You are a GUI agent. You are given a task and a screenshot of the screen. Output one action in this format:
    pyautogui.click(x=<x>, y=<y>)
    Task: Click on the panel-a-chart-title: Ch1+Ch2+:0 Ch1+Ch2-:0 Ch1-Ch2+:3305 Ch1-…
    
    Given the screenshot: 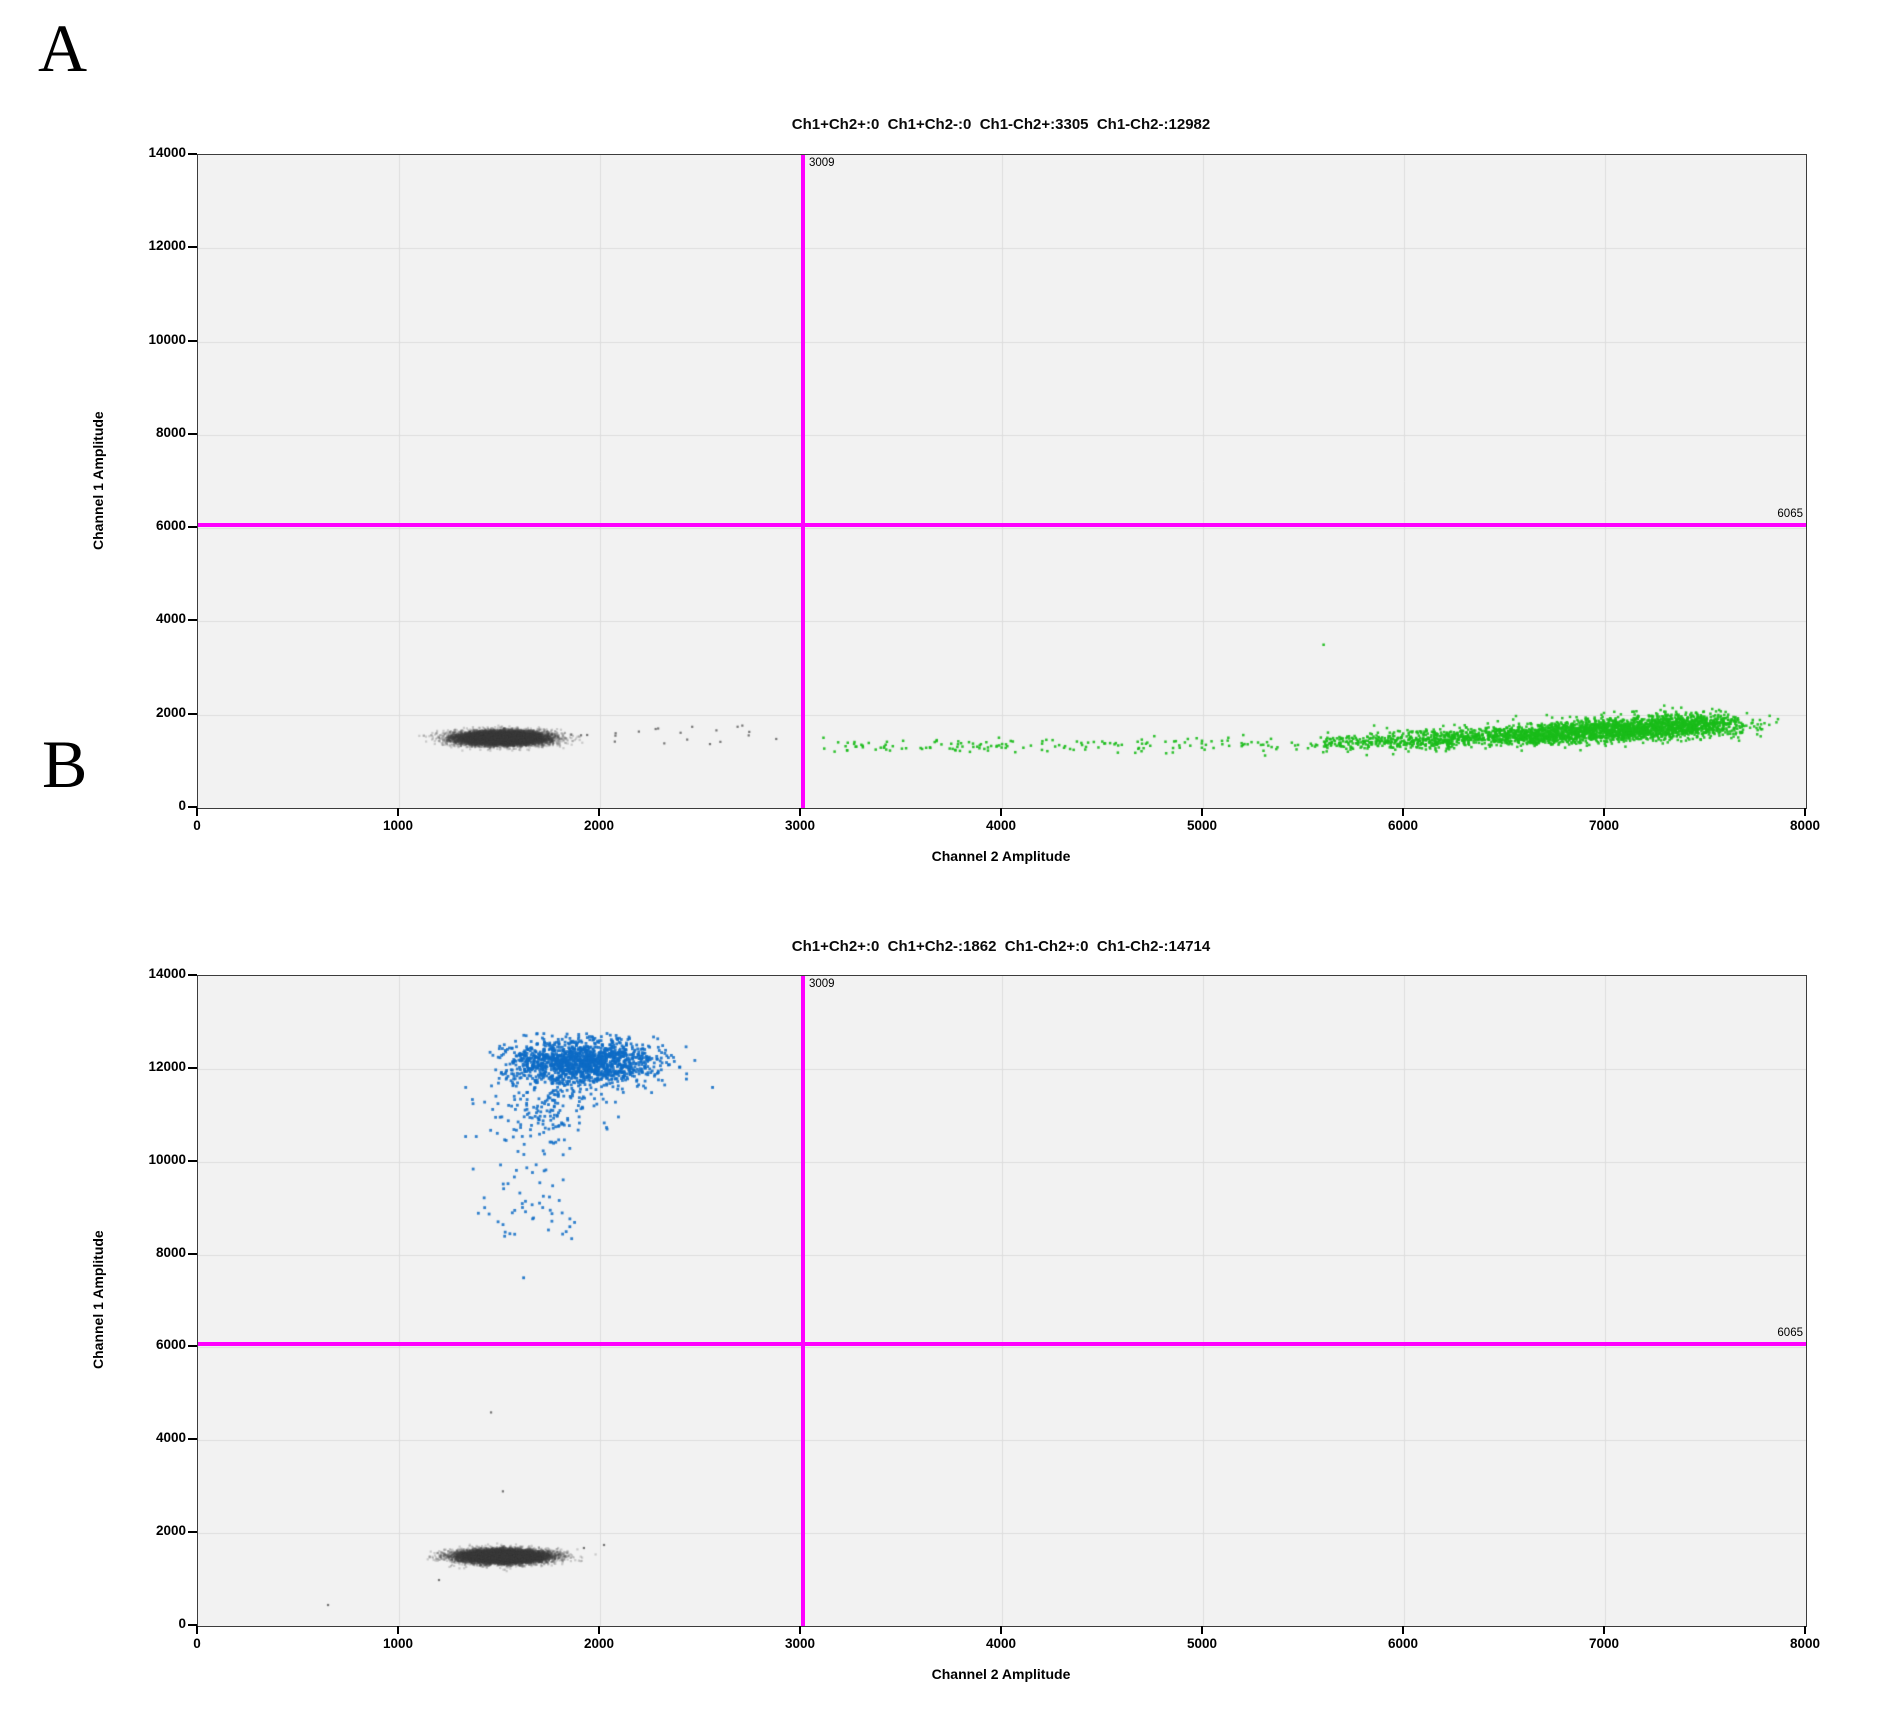 What is the action you would take?
    pyautogui.click(x=1001, y=124)
    